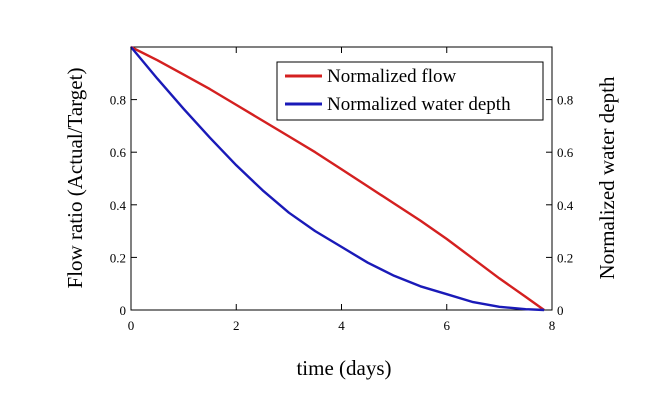 This screenshot has height=417, width=654. Describe the element at coordinates (419, 104) in the screenshot. I see `legend-label-normalized-water-depth: Normalized water depth` at that location.